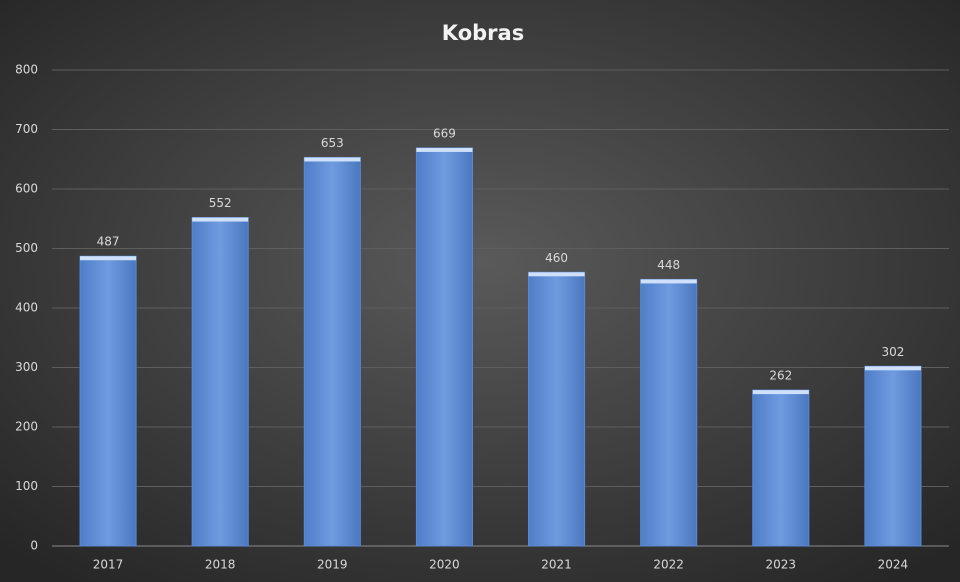 The height and width of the screenshot is (582, 960). Describe the element at coordinates (781, 565) in the screenshot. I see `x-tick-label: 2023` at that location.